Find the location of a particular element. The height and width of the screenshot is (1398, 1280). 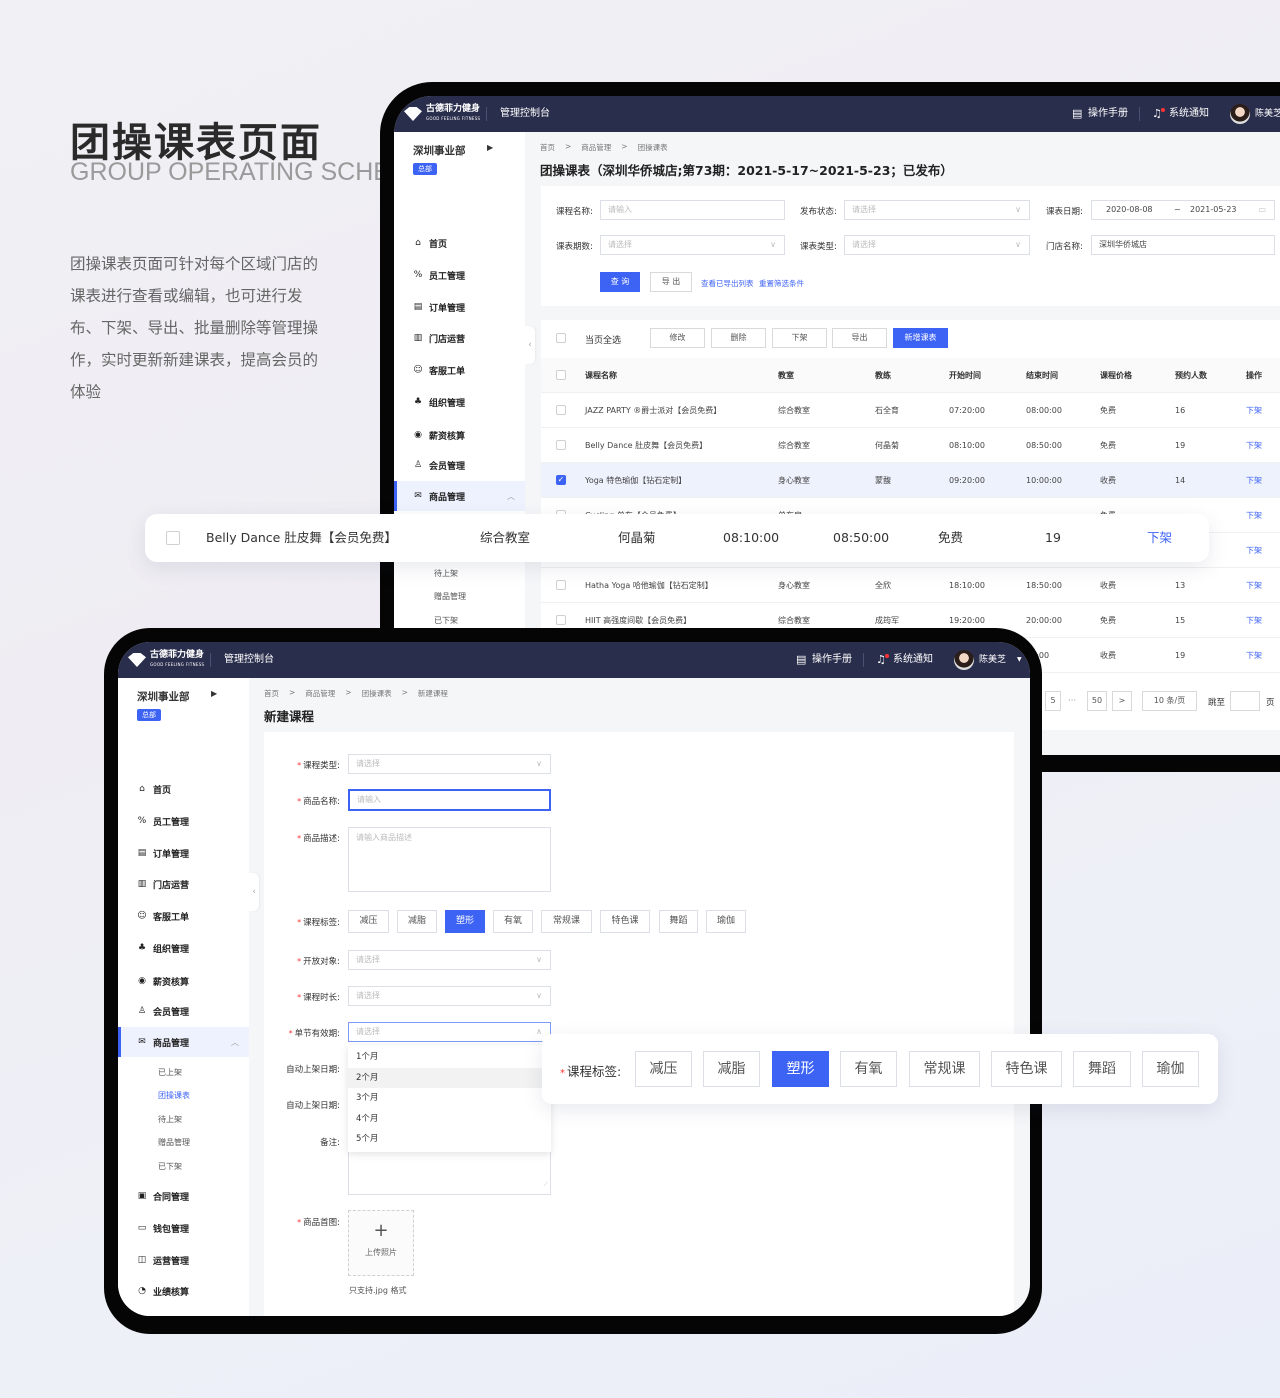

tag-7: 瑜伽 is located at coordinates (1170, 1069).